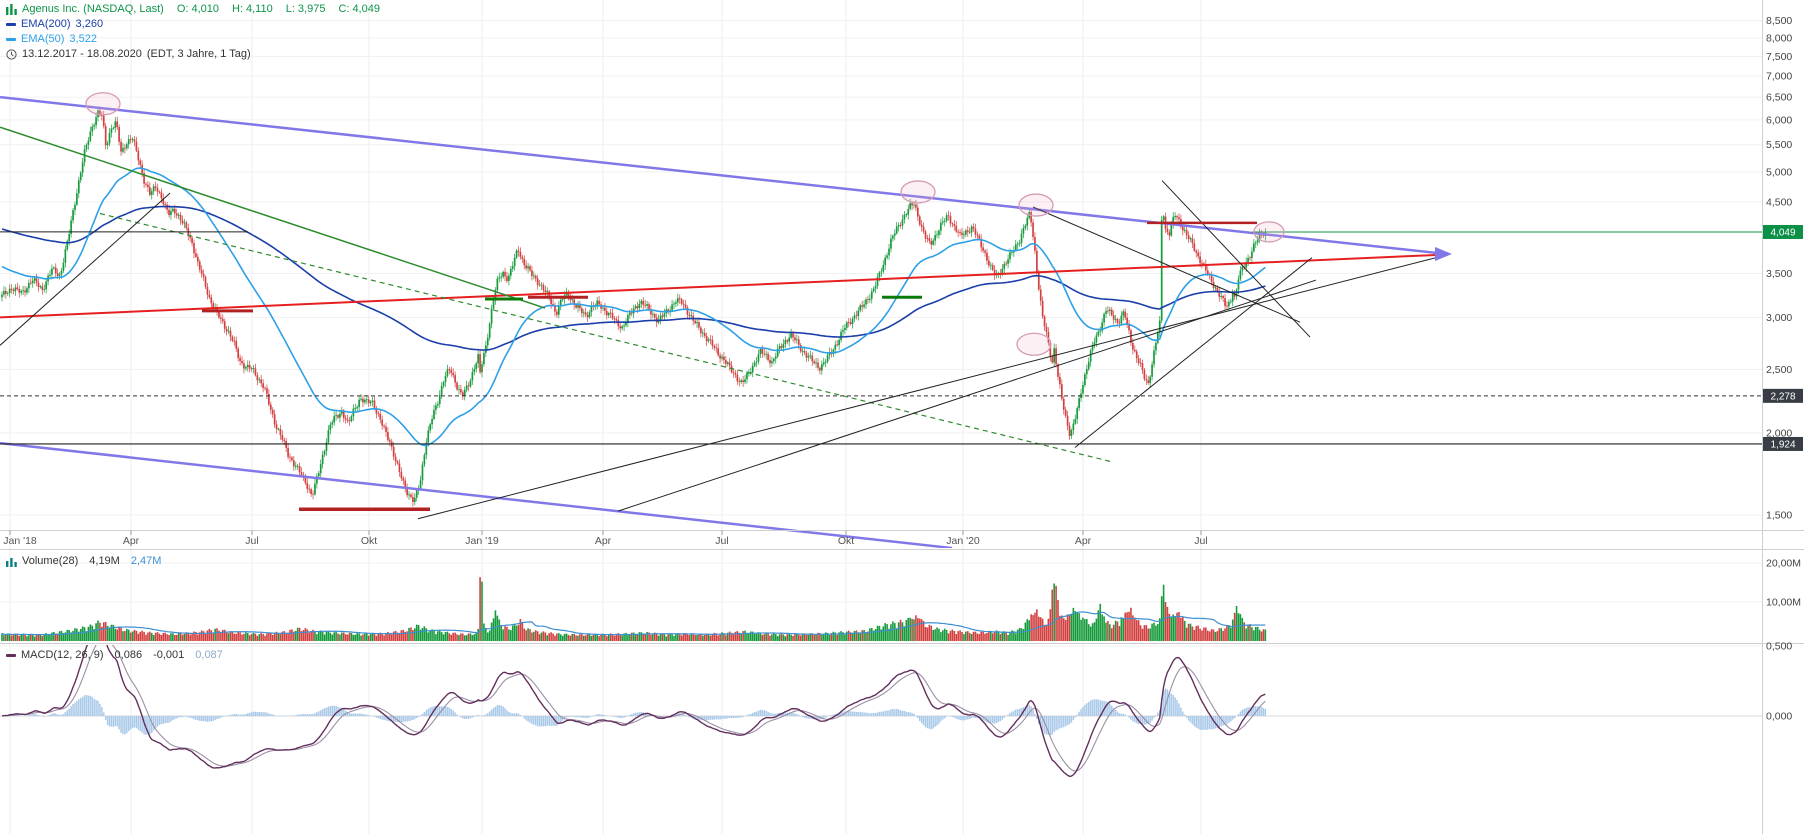 The image size is (1804, 834). I want to click on macd-axis-label: 0,000, so click(1779, 717).